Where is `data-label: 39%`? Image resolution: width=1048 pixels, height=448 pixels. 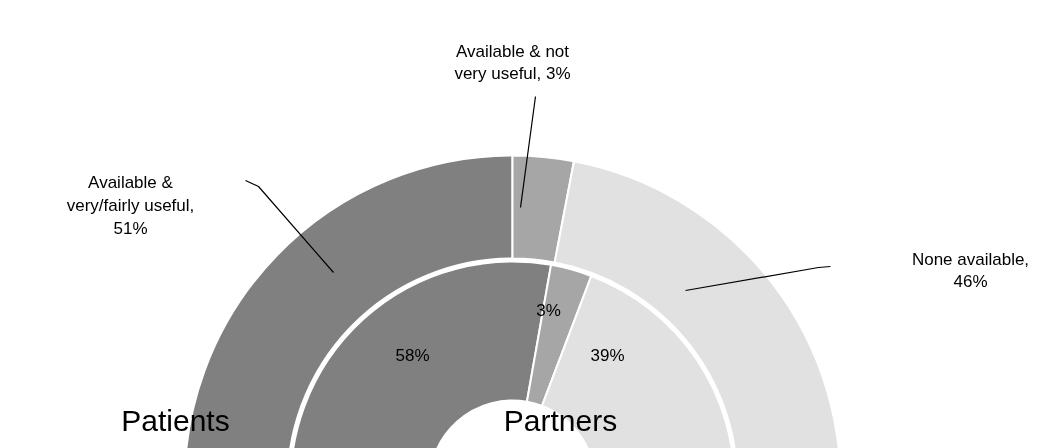 data-label: 39% is located at coordinates (607, 355).